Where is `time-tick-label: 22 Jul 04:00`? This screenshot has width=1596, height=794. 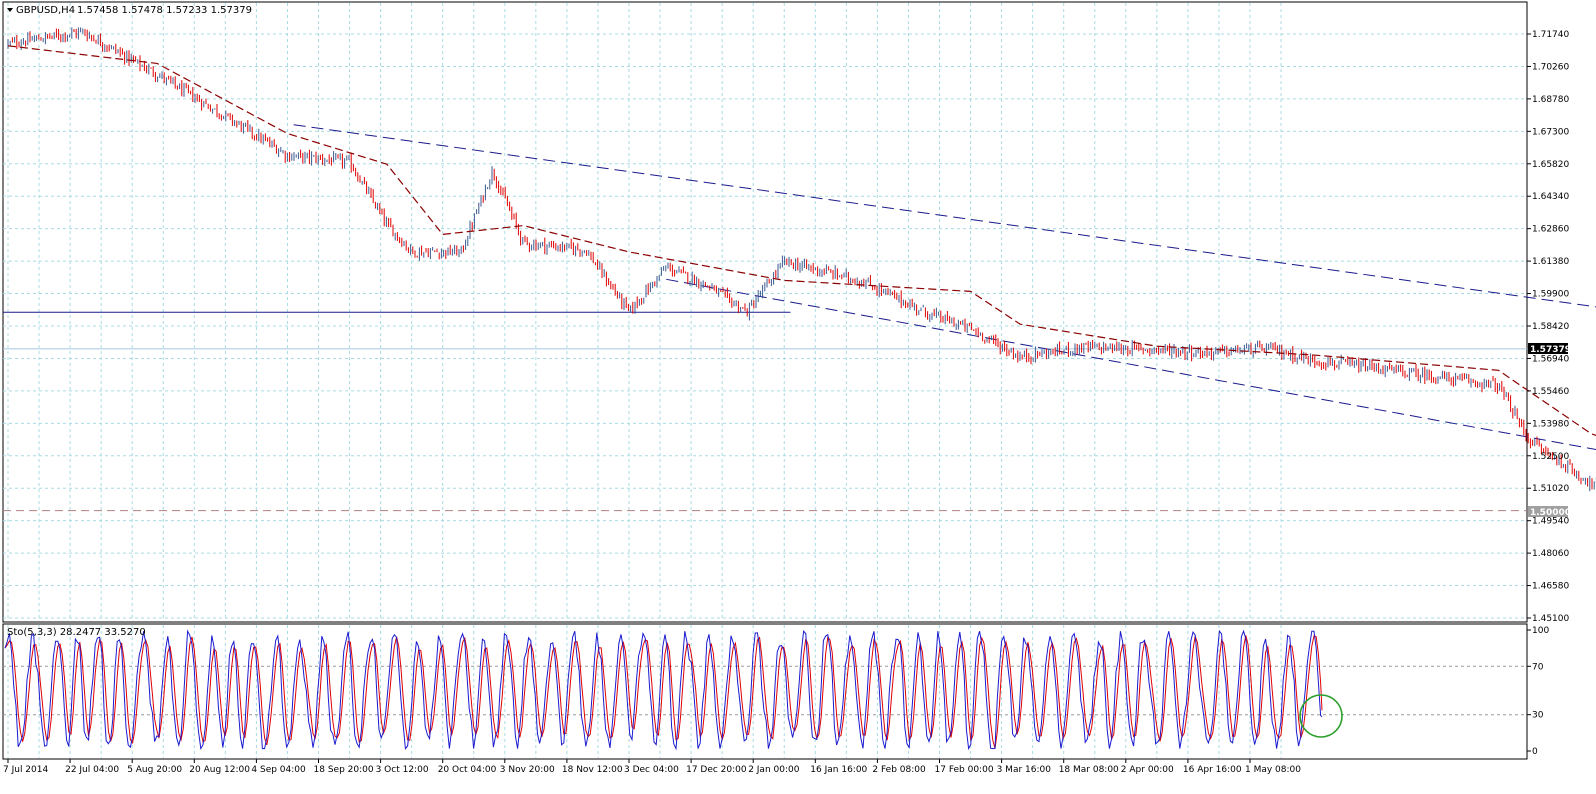 time-tick-label: 22 Jul 04:00 is located at coordinates (92, 770).